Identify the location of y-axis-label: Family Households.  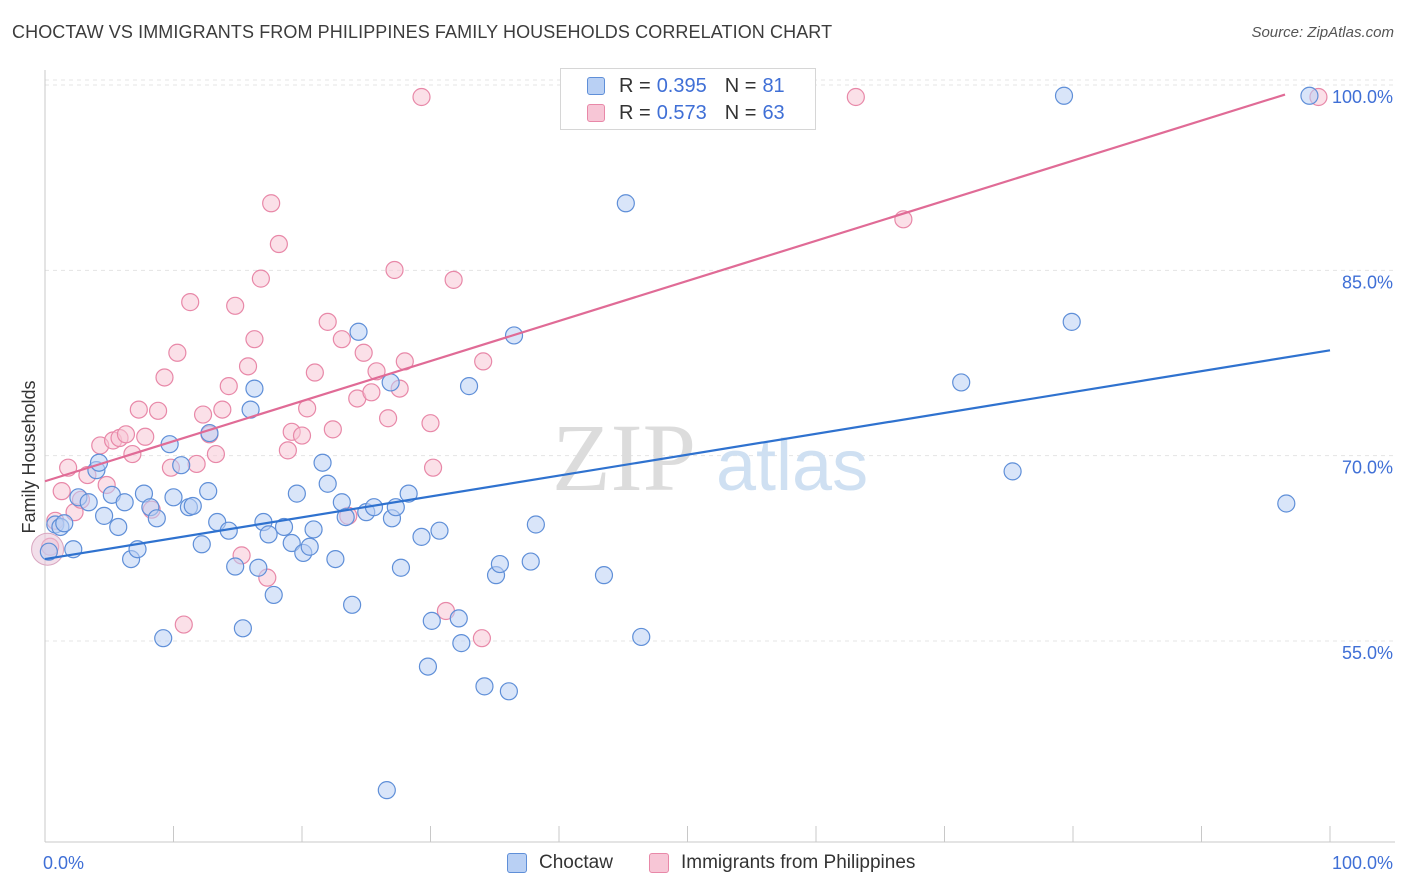
(29, 456).